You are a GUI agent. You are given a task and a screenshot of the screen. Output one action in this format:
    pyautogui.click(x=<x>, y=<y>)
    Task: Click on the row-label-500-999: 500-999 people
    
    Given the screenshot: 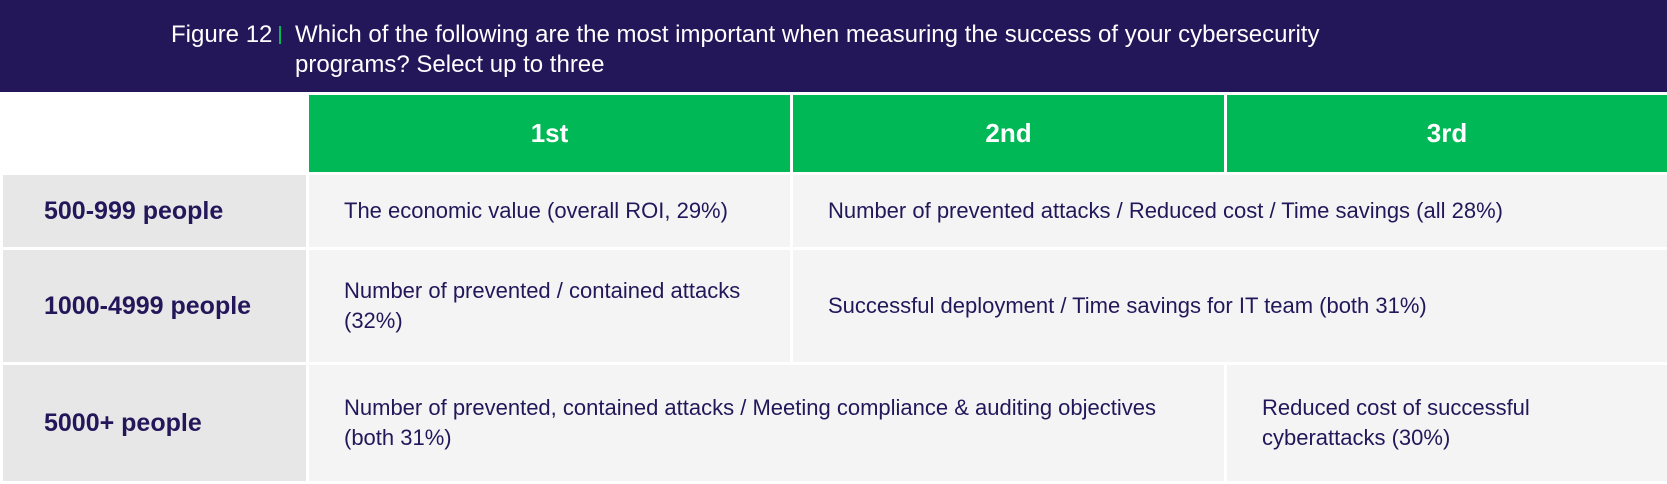 What is the action you would take?
    pyautogui.click(x=155, y=211)
    